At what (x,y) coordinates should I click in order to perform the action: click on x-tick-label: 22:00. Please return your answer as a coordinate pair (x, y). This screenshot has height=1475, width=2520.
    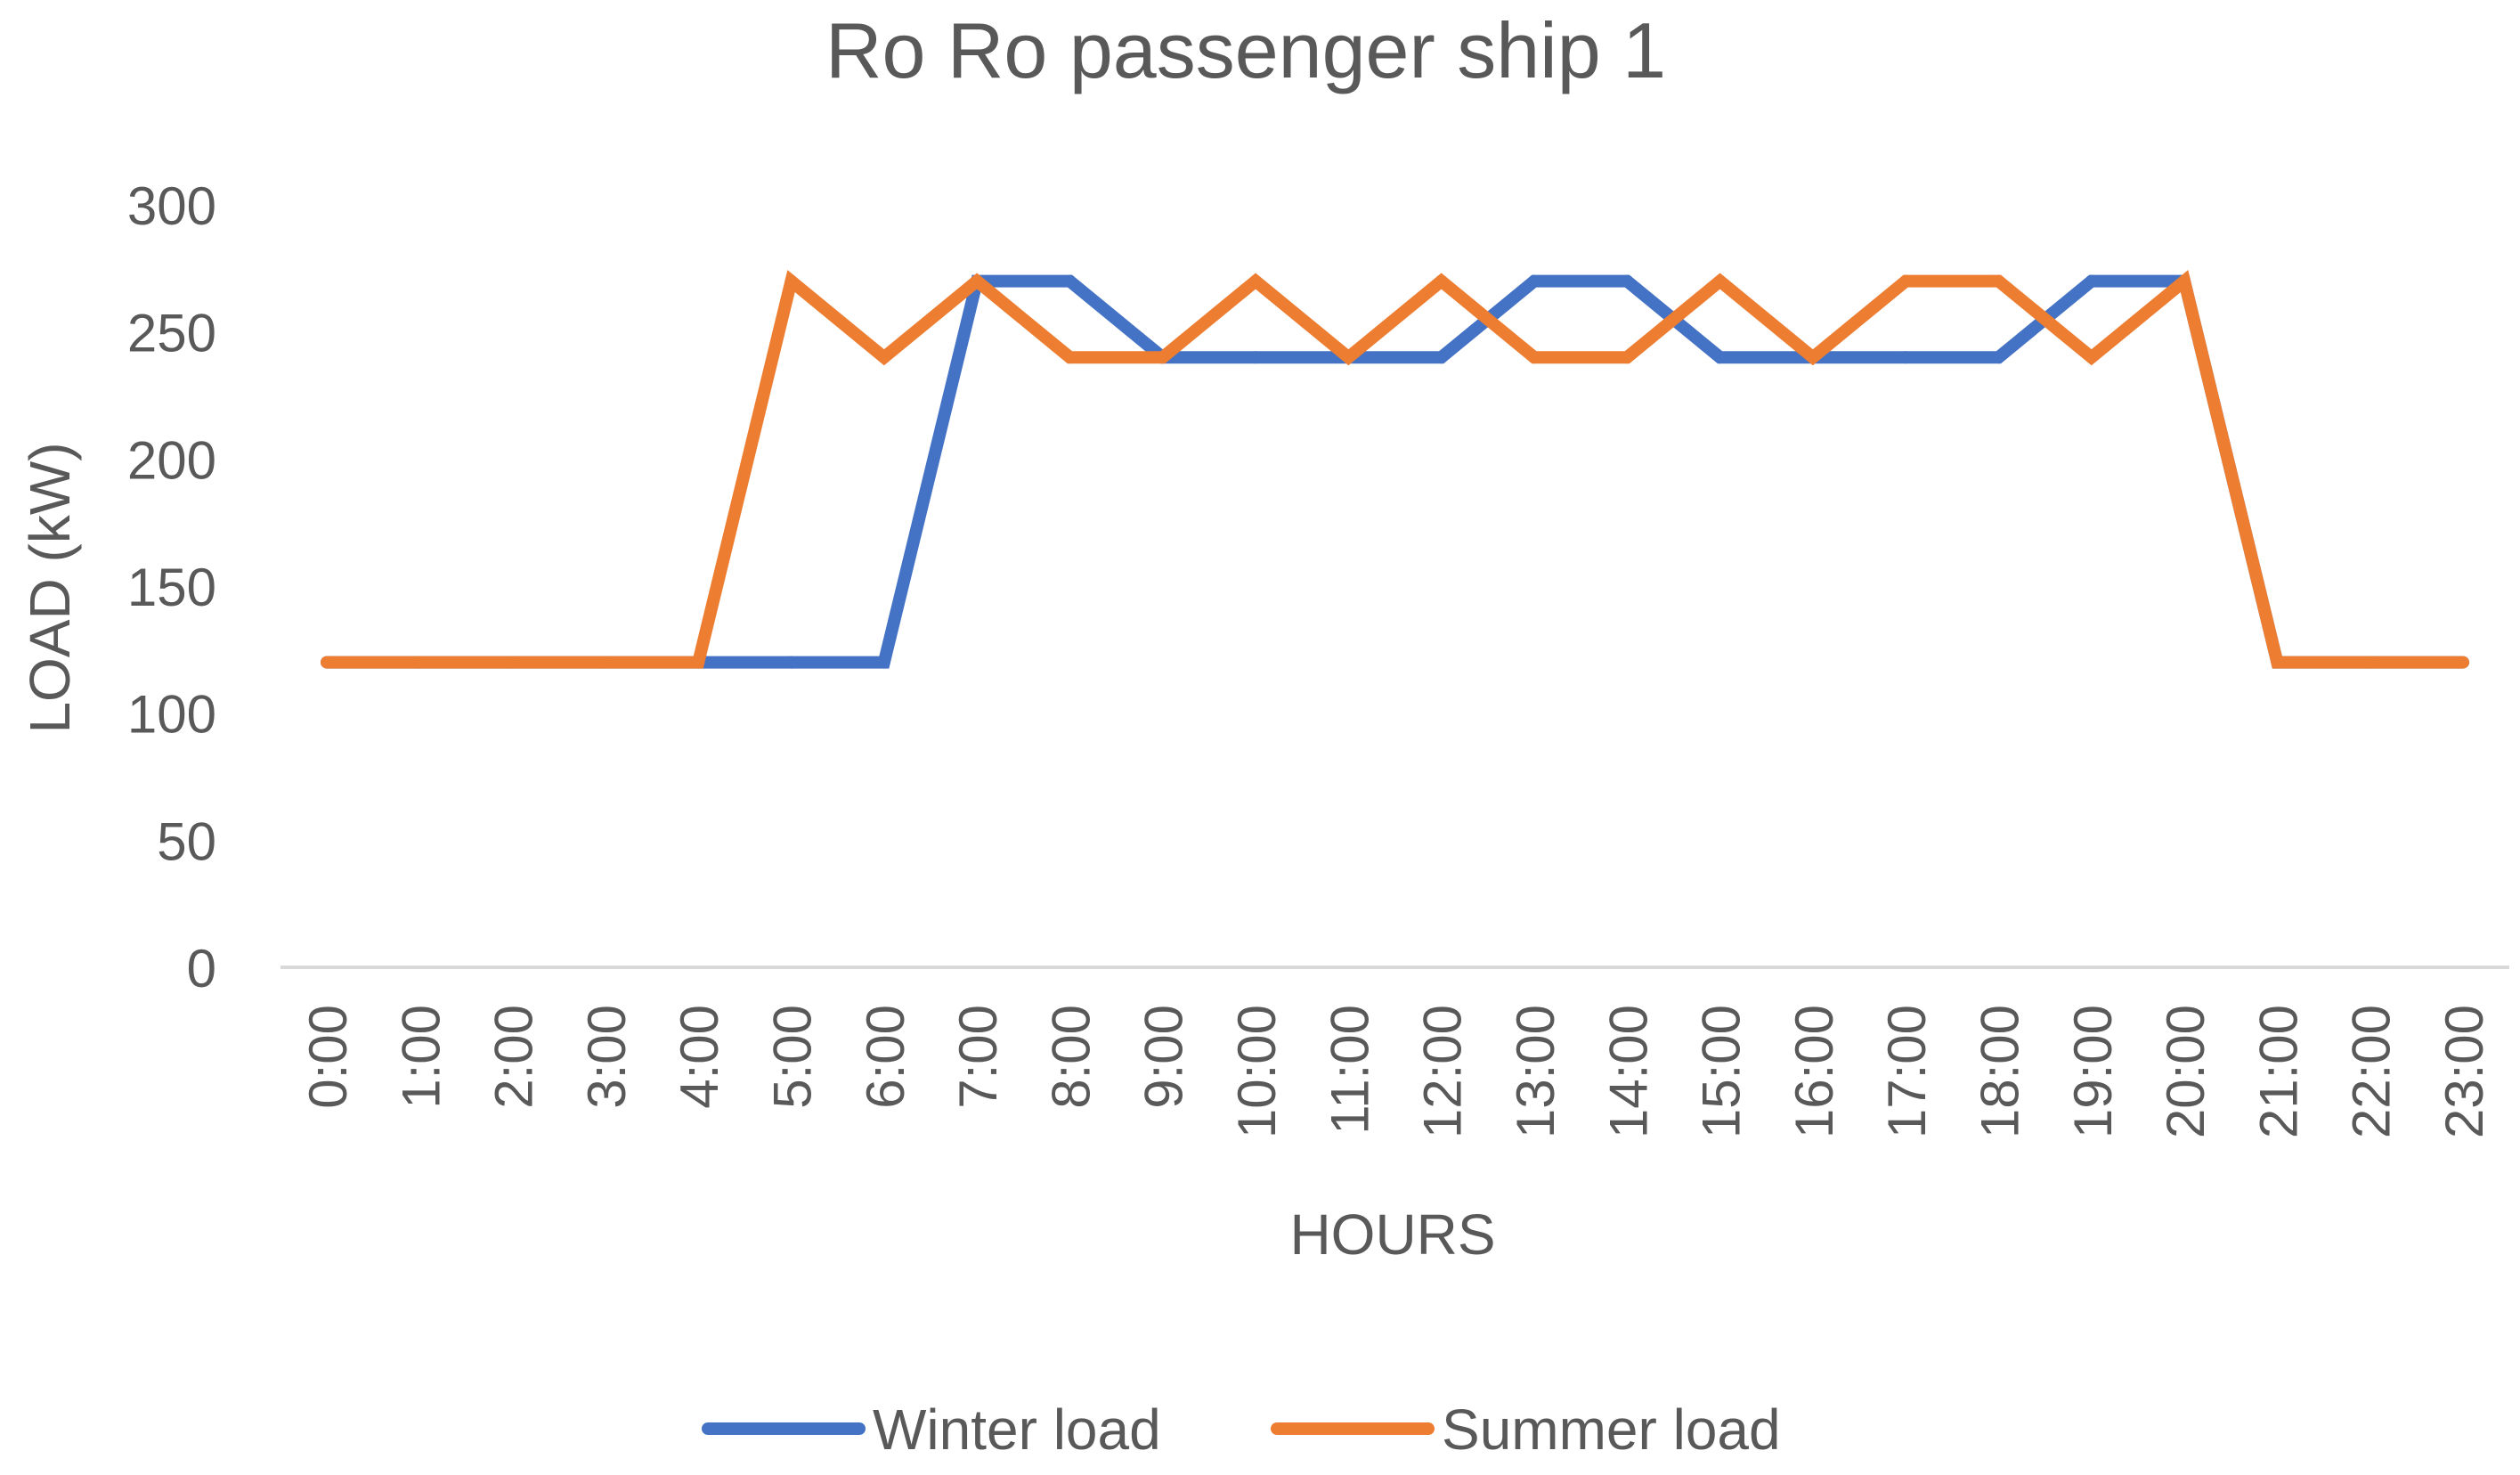
    Looking at the image, I should click on (2372, 1071).